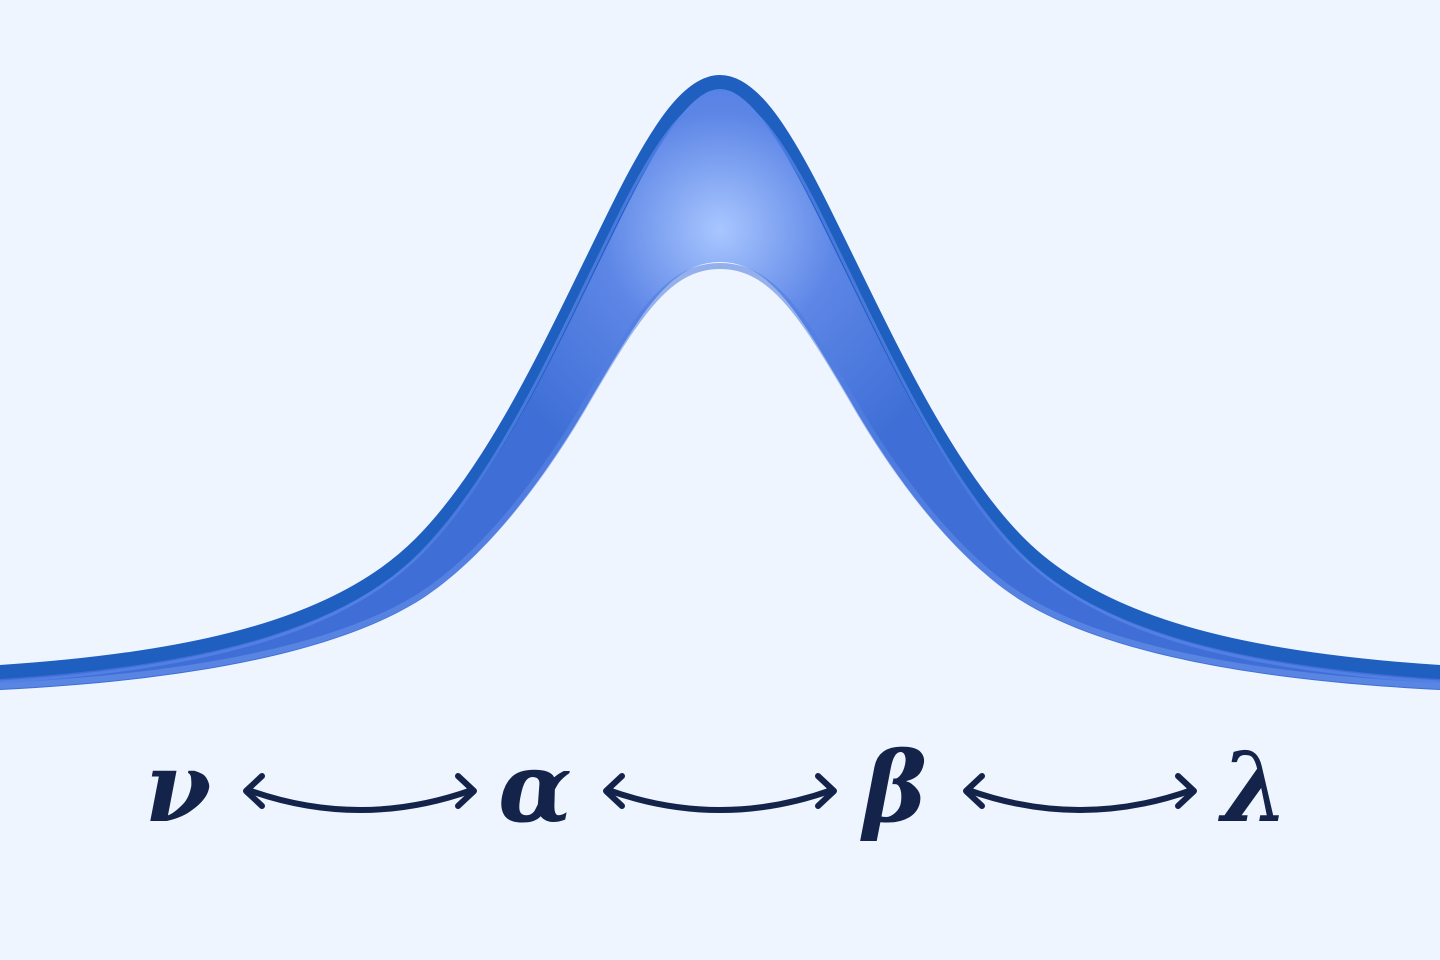 The width and height of the screenshot is (1440, 960). What do you see at coordinates (535, 787) in the screenshot?
I see `symbol-alpha: α` at bounding box center [535, 787].